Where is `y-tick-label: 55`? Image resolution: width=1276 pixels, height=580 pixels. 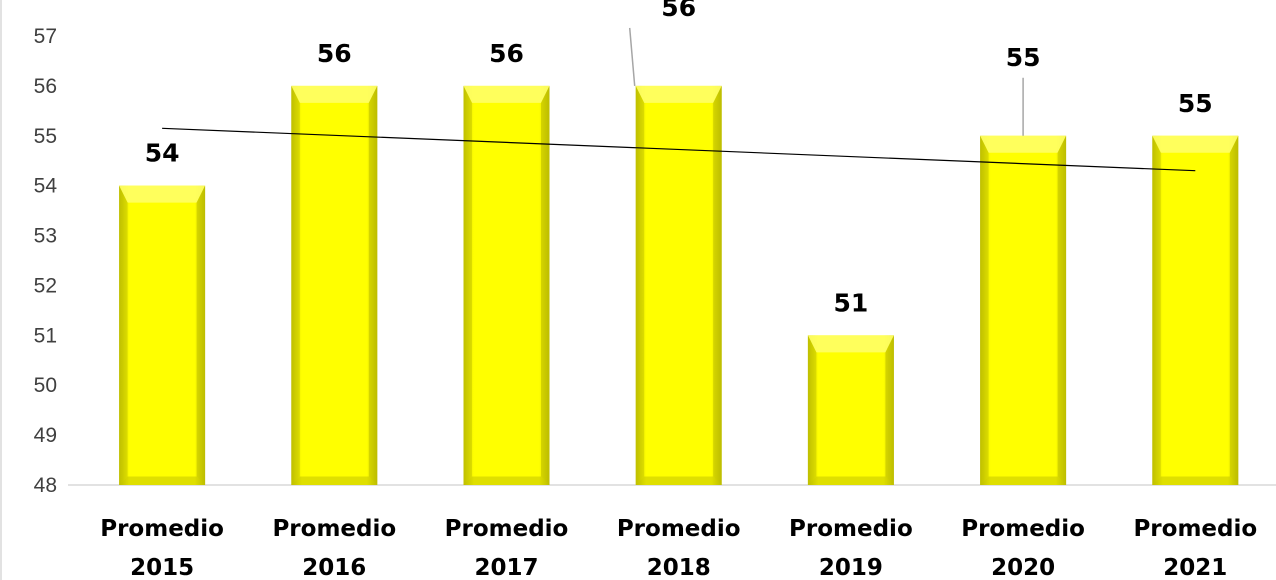 y-tick-label: 55 is located at coordinates (45, 136).